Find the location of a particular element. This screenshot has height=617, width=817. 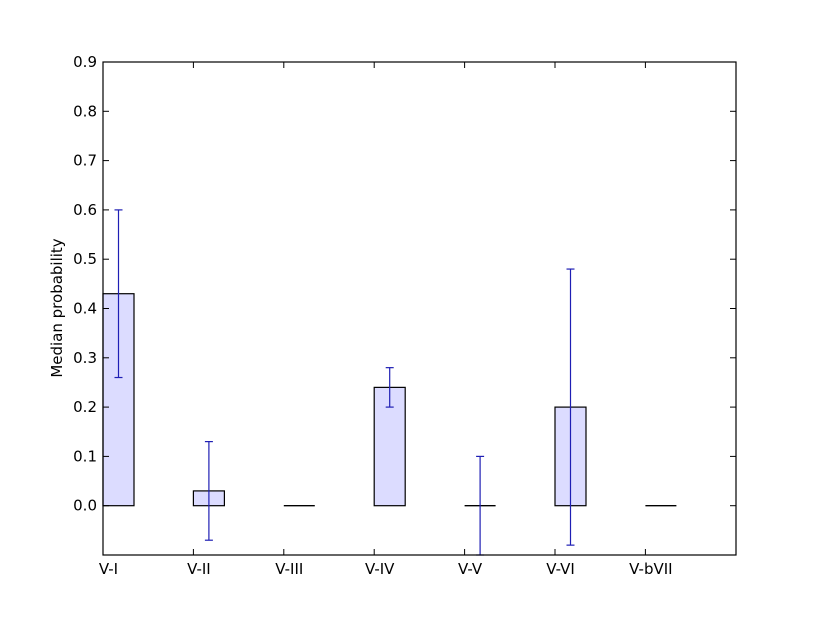

x-tick-label: V-III is located at coordinates (289, 569).